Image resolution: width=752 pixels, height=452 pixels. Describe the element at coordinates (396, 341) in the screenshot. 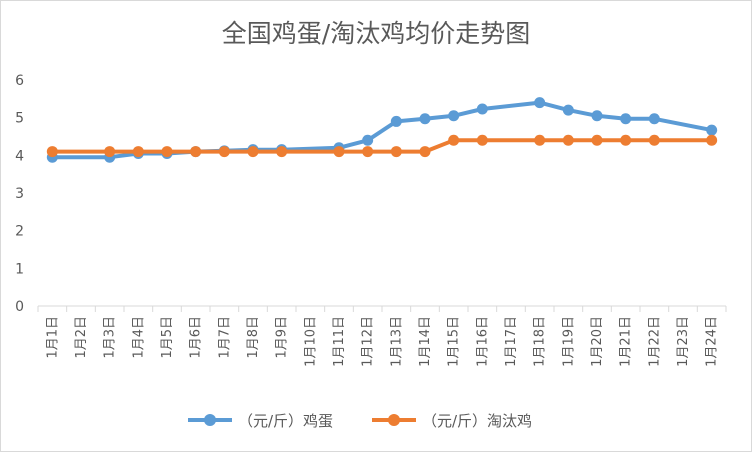

I see `x-tick-label: 1月13日` at that location.